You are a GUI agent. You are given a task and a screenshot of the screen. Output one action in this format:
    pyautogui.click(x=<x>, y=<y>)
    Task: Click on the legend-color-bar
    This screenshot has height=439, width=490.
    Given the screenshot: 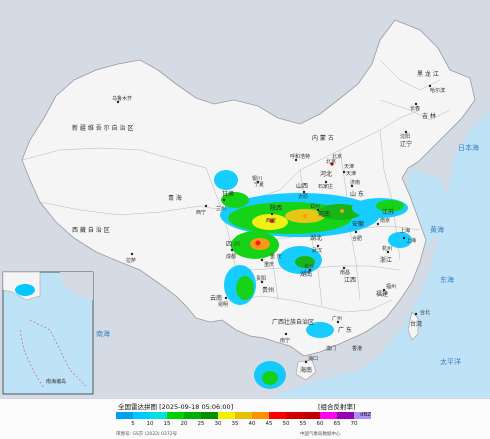 What is the action you would take?
    pyautogui.click(x=243, y=415)
    